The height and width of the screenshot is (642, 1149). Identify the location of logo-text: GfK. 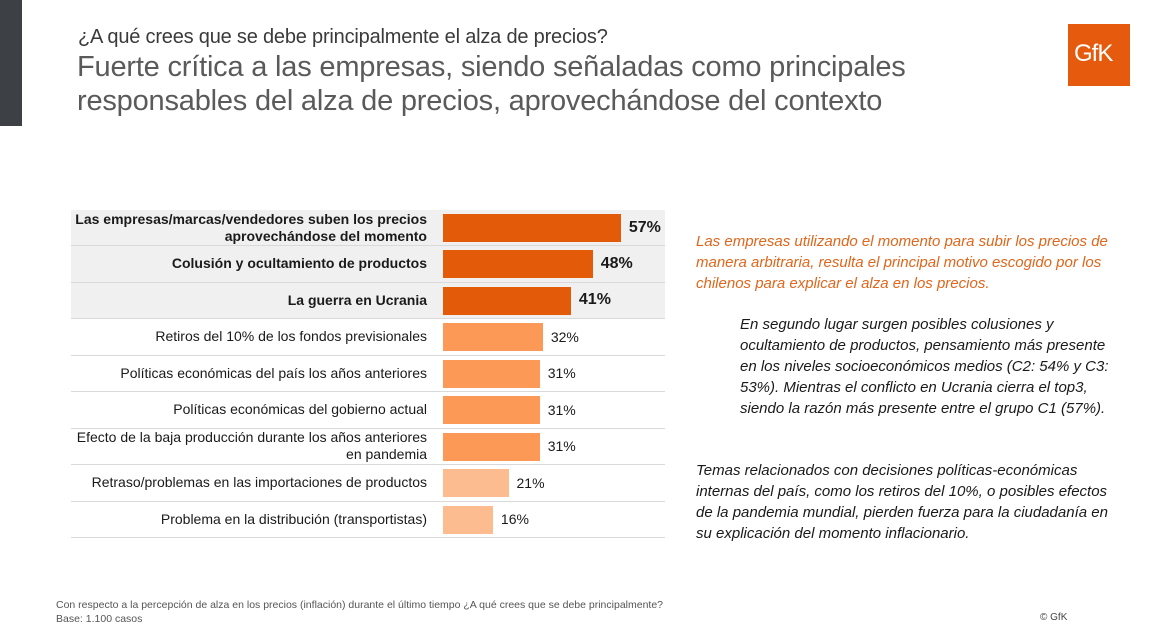
(1093, 53).